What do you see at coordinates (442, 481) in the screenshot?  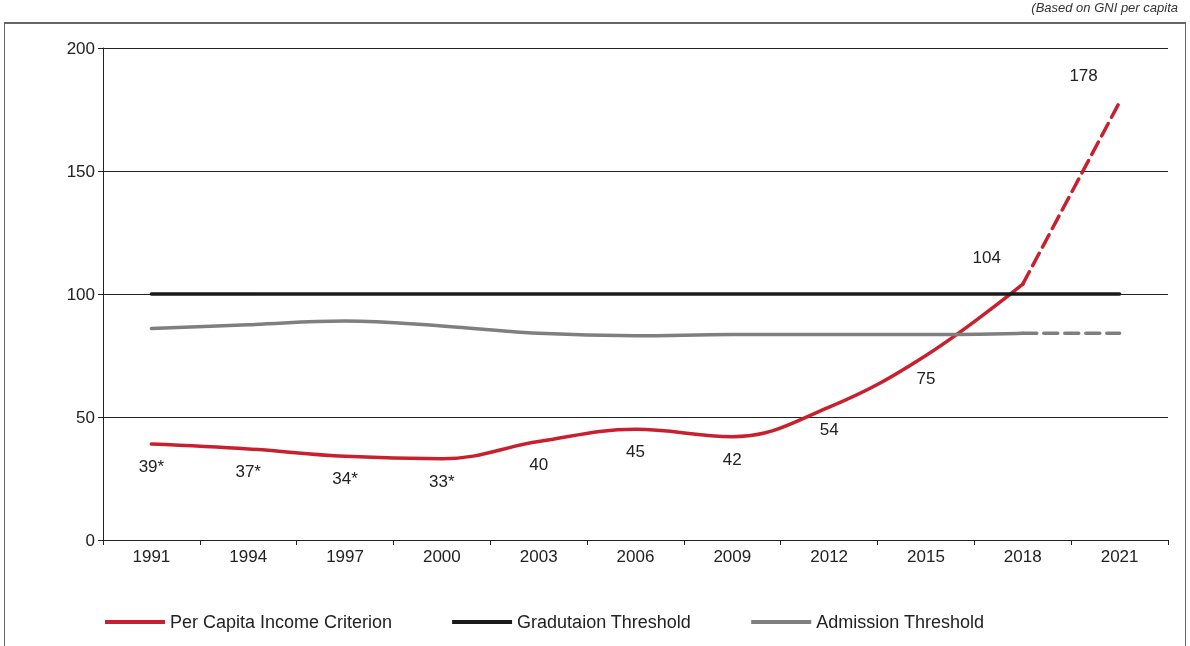 I see `data-label: 33*` at bounding box center [442, 481].